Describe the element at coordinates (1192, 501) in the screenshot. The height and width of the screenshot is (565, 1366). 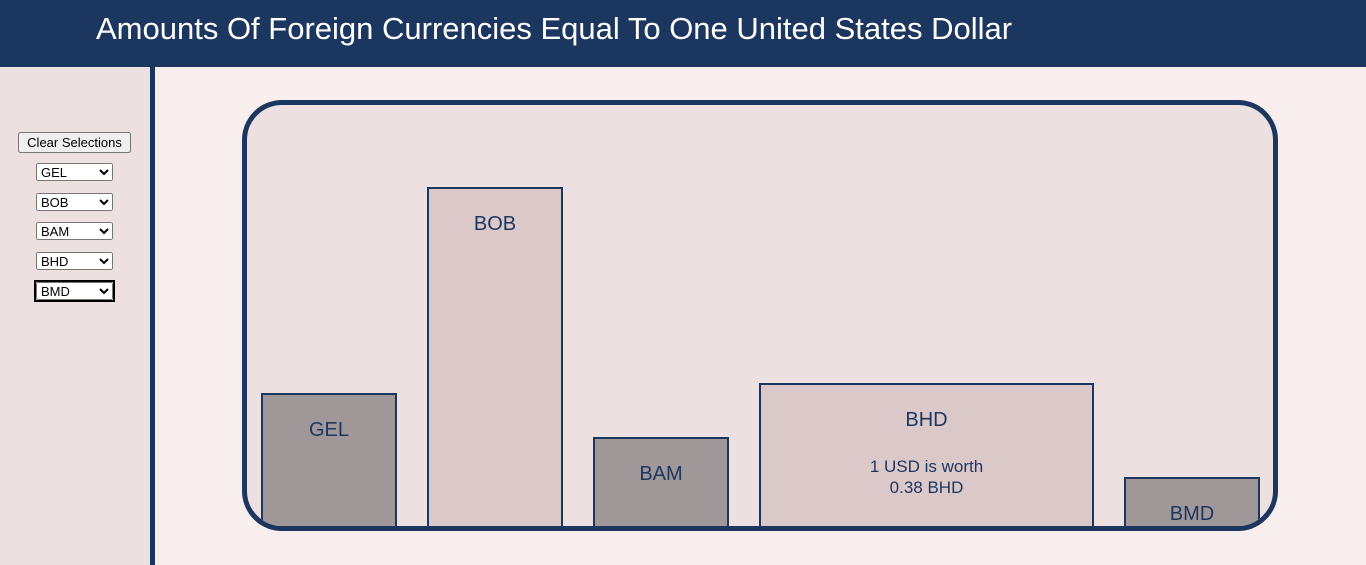
I see `currency-bar: BMD` at that location.